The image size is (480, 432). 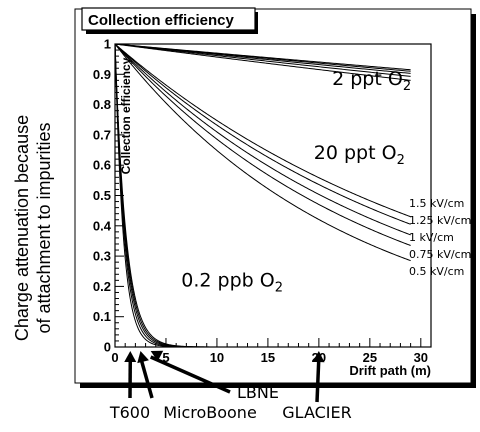 I want to click on y-tick-label: 0.1, so click(x=102, y=316).